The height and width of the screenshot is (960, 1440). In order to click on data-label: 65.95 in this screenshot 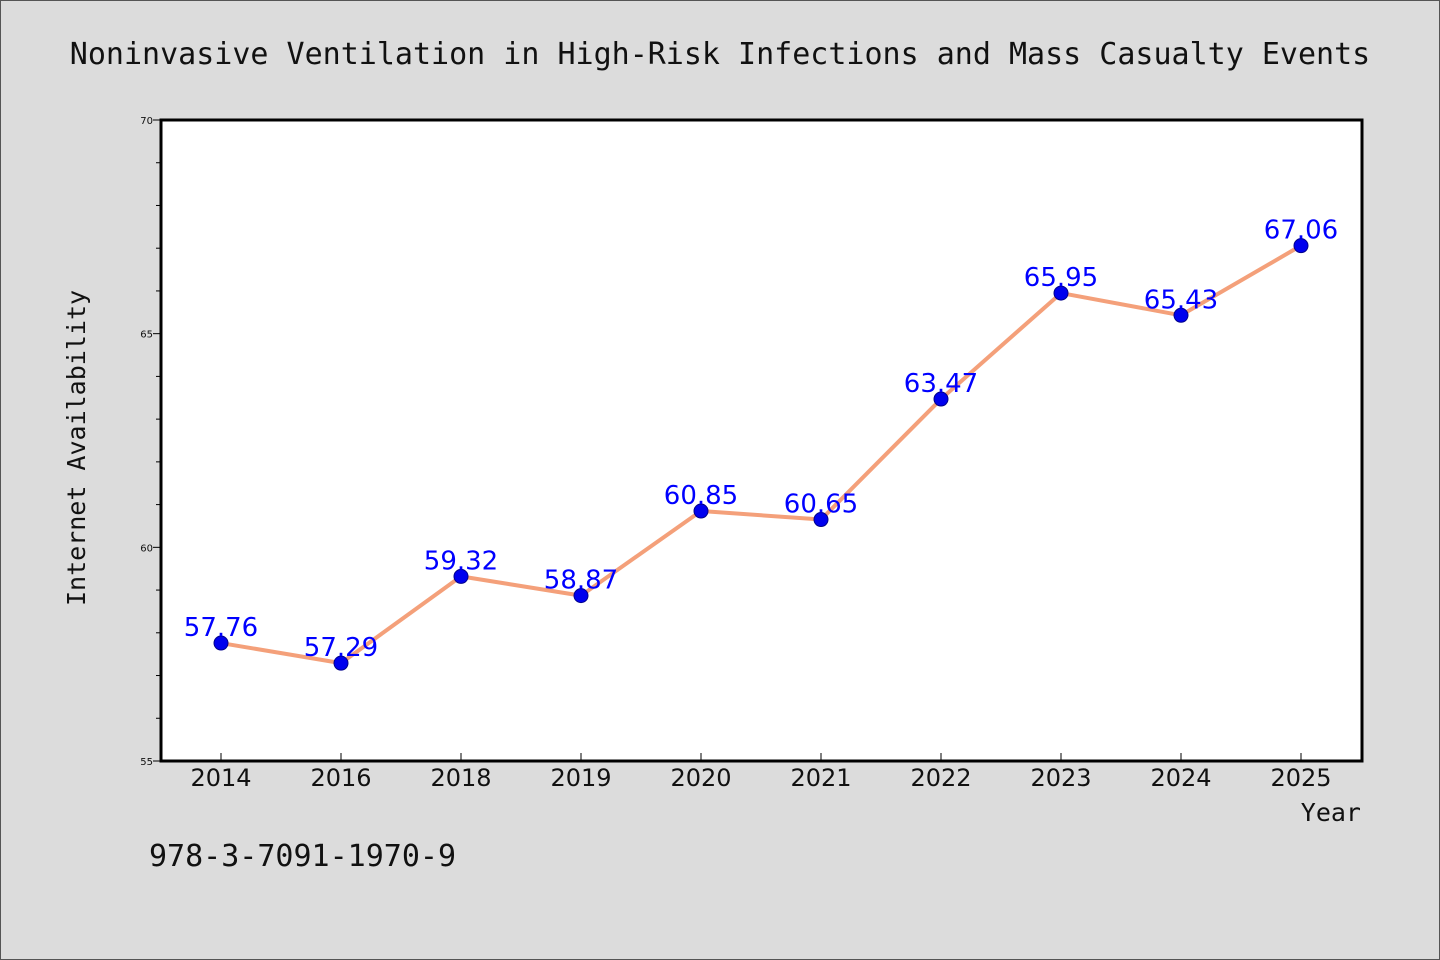, I will do `click(1061, 278)`.